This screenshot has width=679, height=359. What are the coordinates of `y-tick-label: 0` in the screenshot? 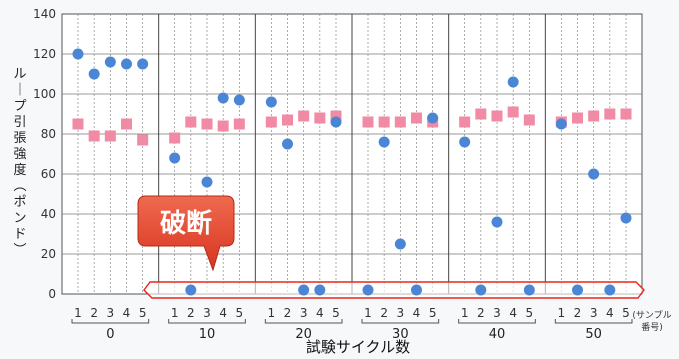 It's located at (52, 294).